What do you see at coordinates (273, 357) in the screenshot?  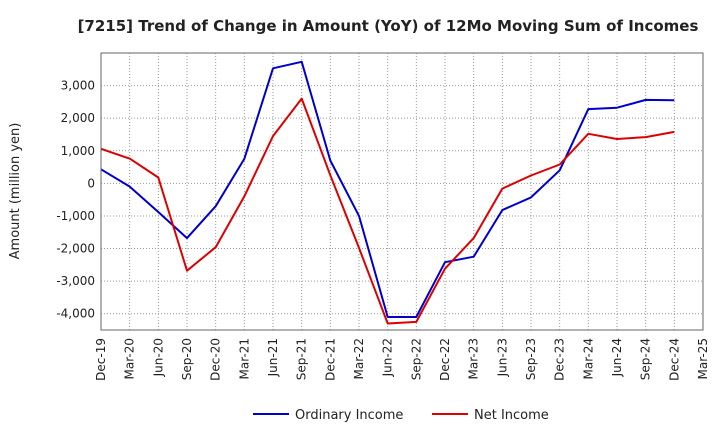 I see `x-tick-label: Jun-21` at bounding box center [273, 357].